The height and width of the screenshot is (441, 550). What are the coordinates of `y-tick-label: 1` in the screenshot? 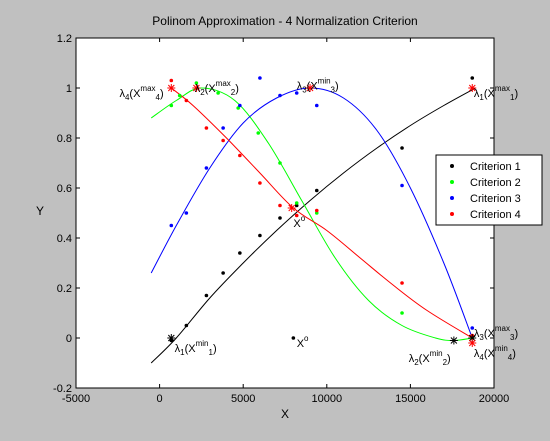 It's located at (69, 89).